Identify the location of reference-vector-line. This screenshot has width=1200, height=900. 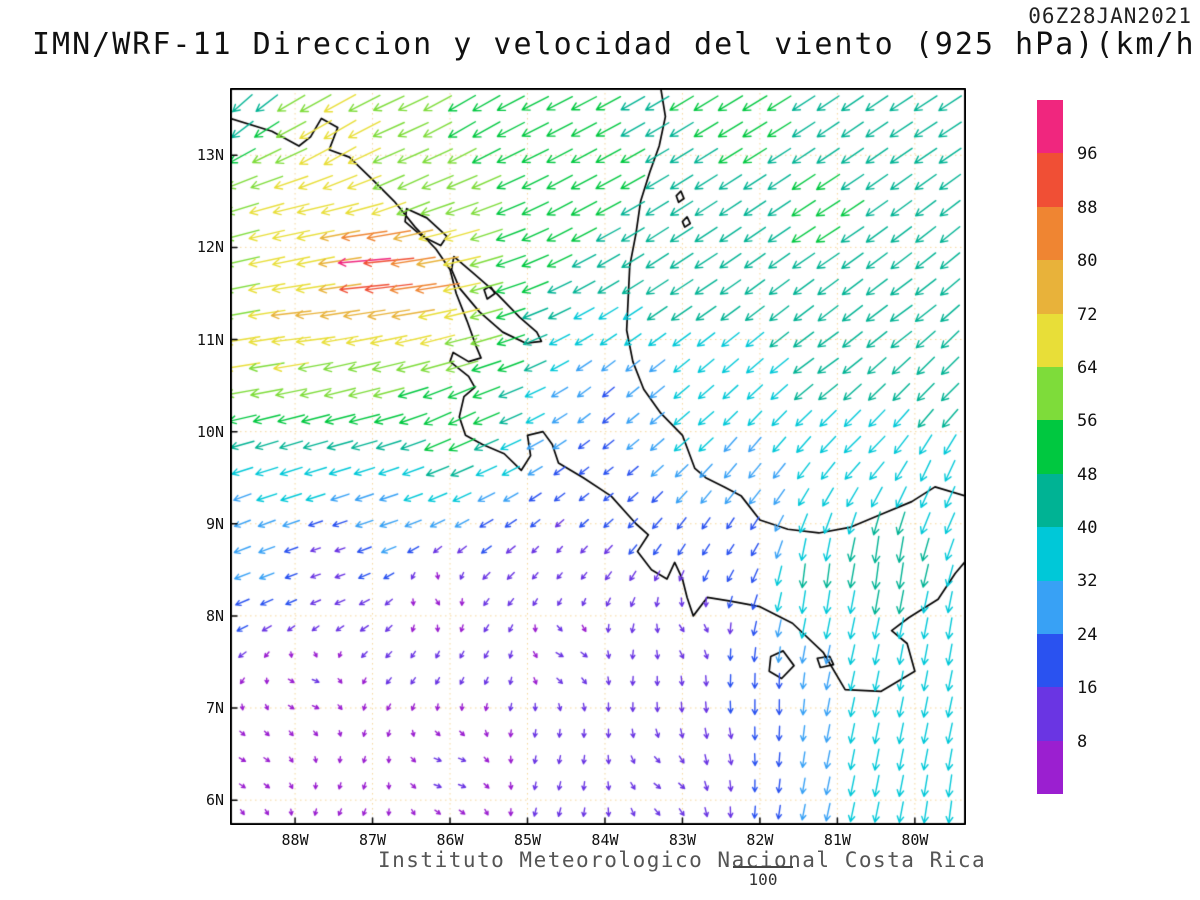
(763, 867).